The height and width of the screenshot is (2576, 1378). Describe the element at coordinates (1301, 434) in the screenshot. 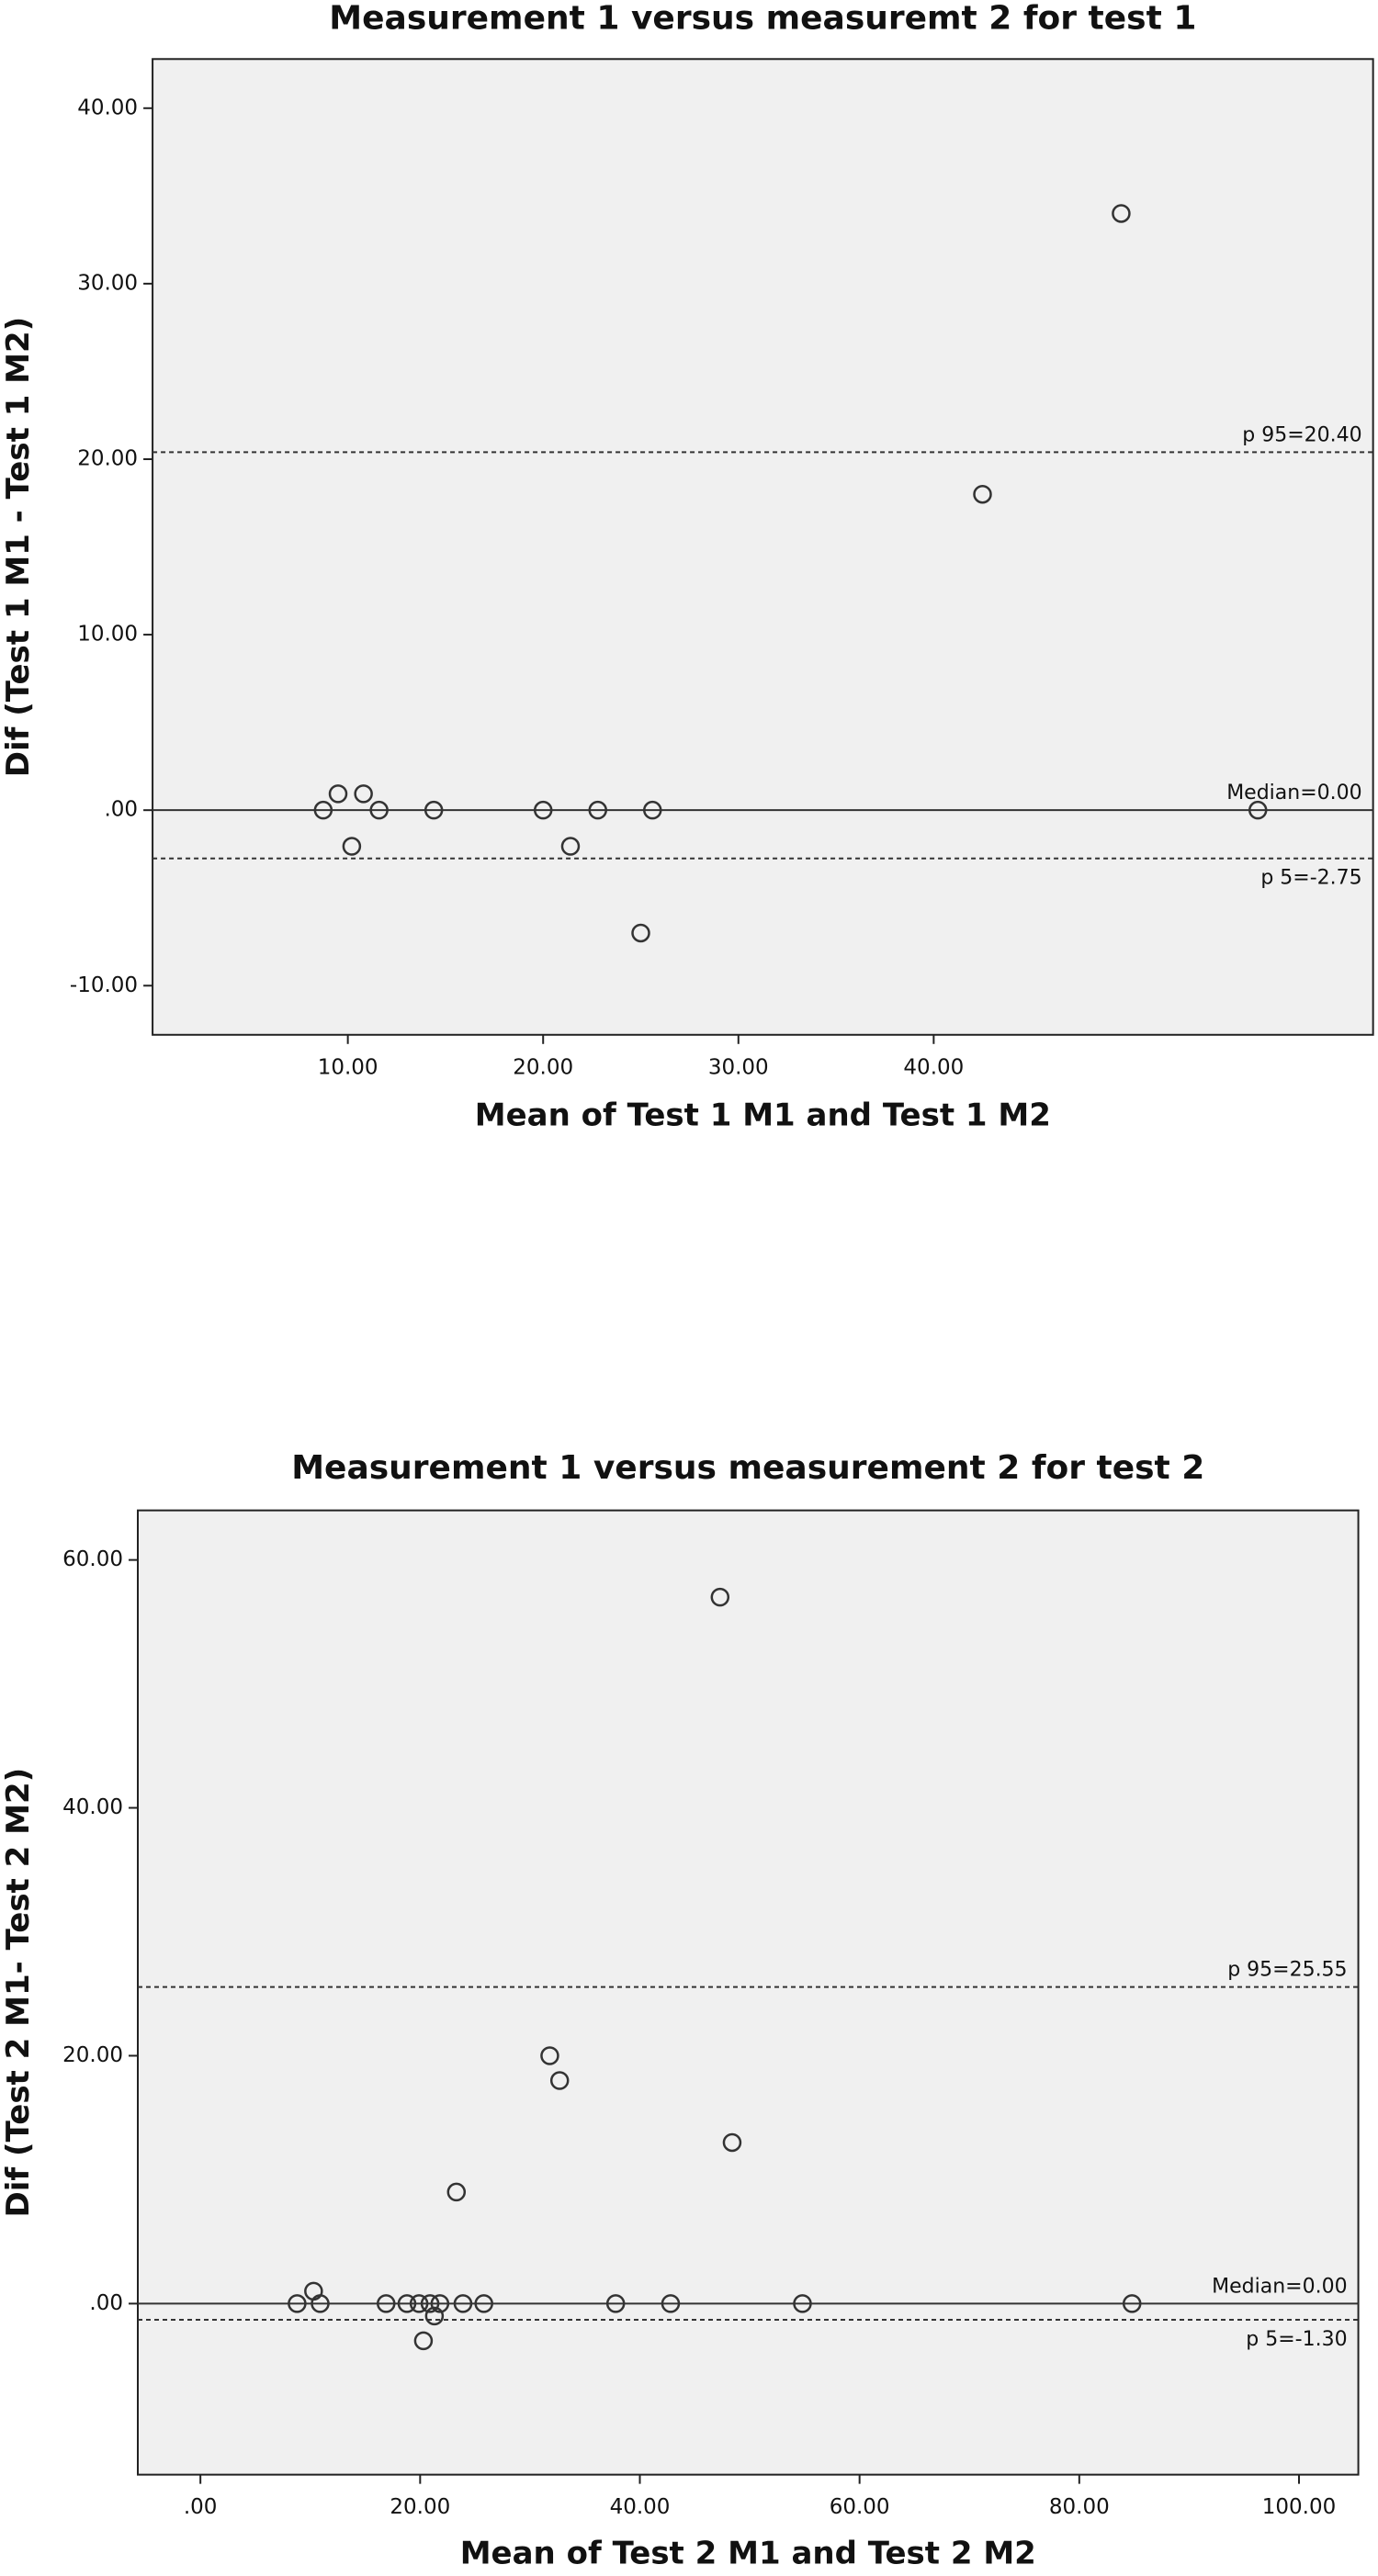

I see `reference-label: p 95=20.40` at that location.